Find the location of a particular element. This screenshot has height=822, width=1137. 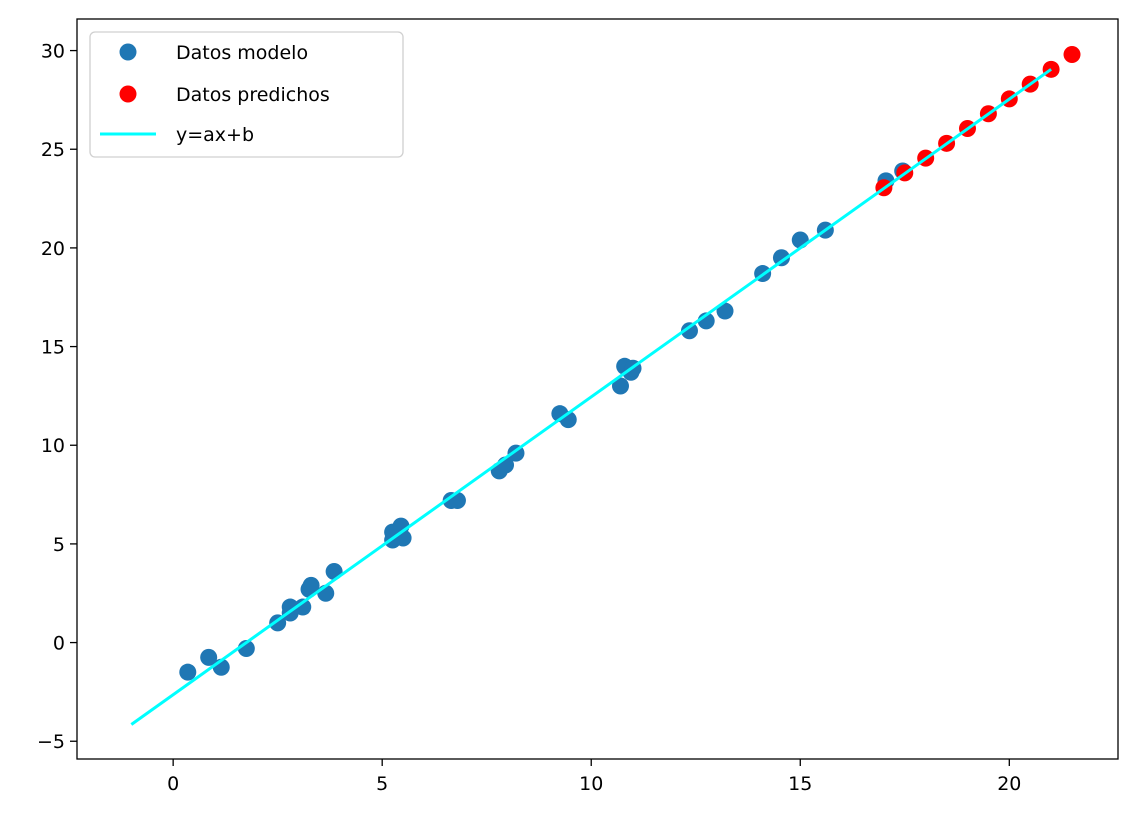

y-tick-label: 20 is located at coordinates (53, 249).